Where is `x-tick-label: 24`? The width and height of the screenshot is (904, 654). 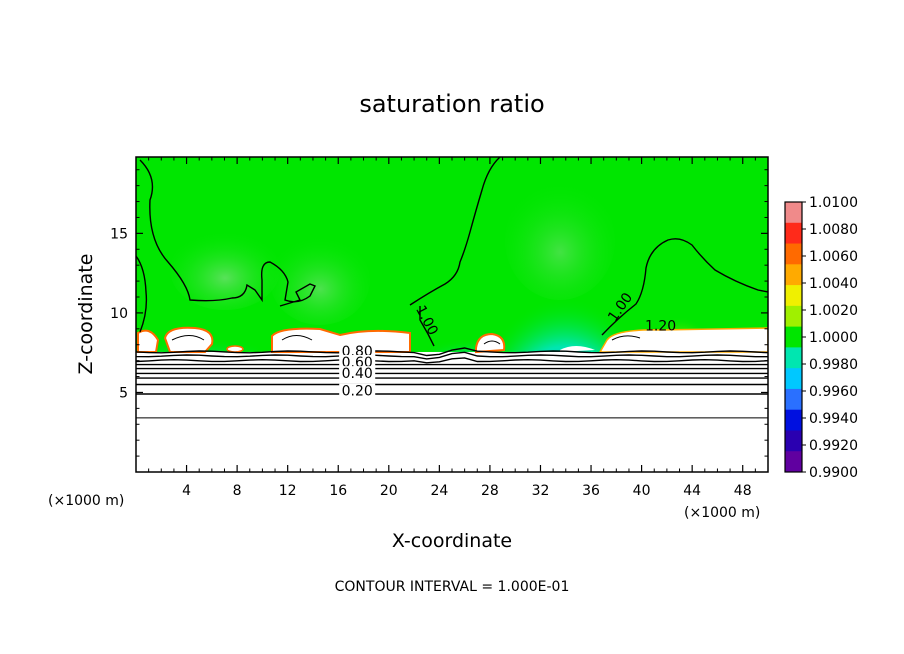
x-tick-label: 24 is located at coordinates (439, 491).